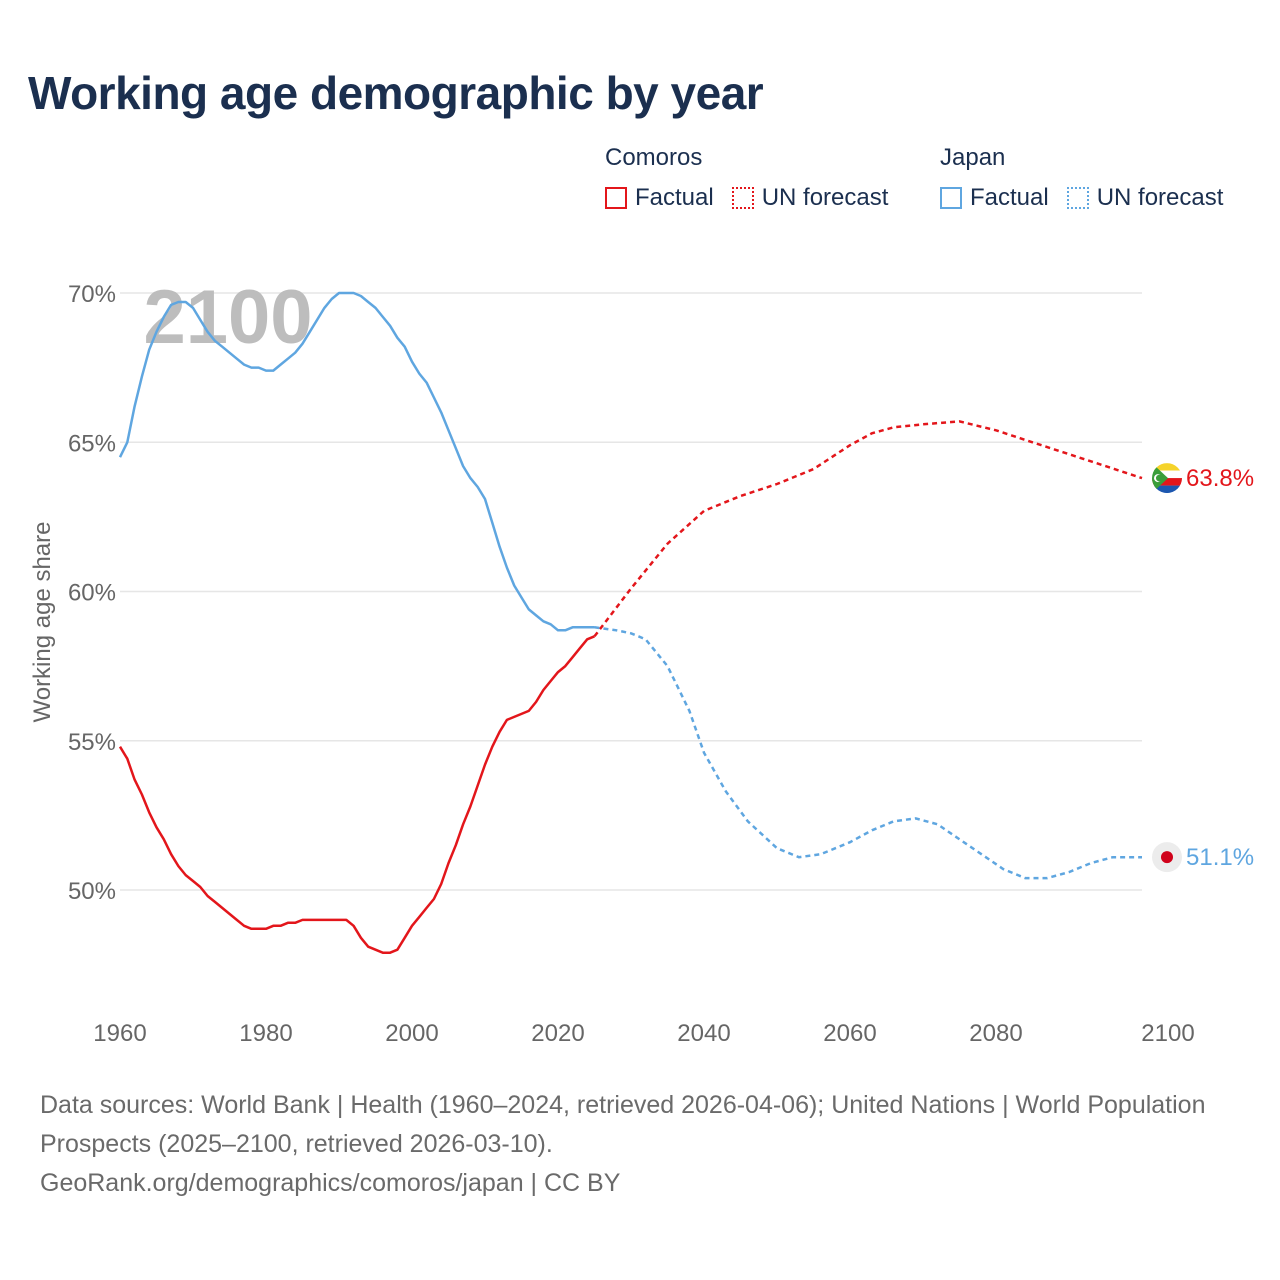 This screenshot has width=1280, height=1280. I want to click on y-axis-ticks: 50% 55% 60% 65% 70%, so click(92, 593).